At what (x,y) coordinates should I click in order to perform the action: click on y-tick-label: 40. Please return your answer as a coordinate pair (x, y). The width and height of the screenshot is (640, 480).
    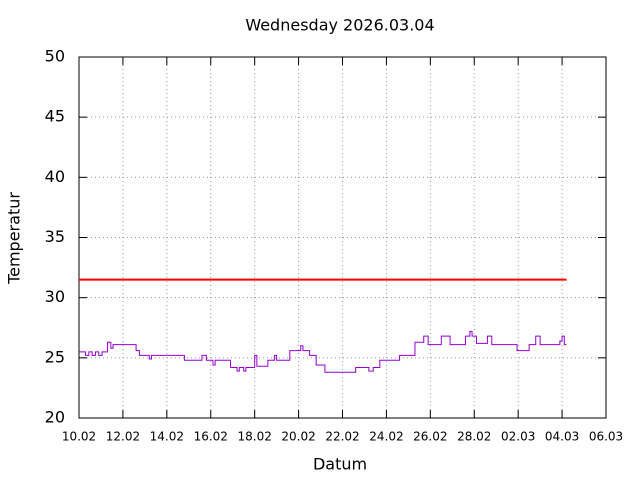
    Looking at the image, I should click on (55, 176).